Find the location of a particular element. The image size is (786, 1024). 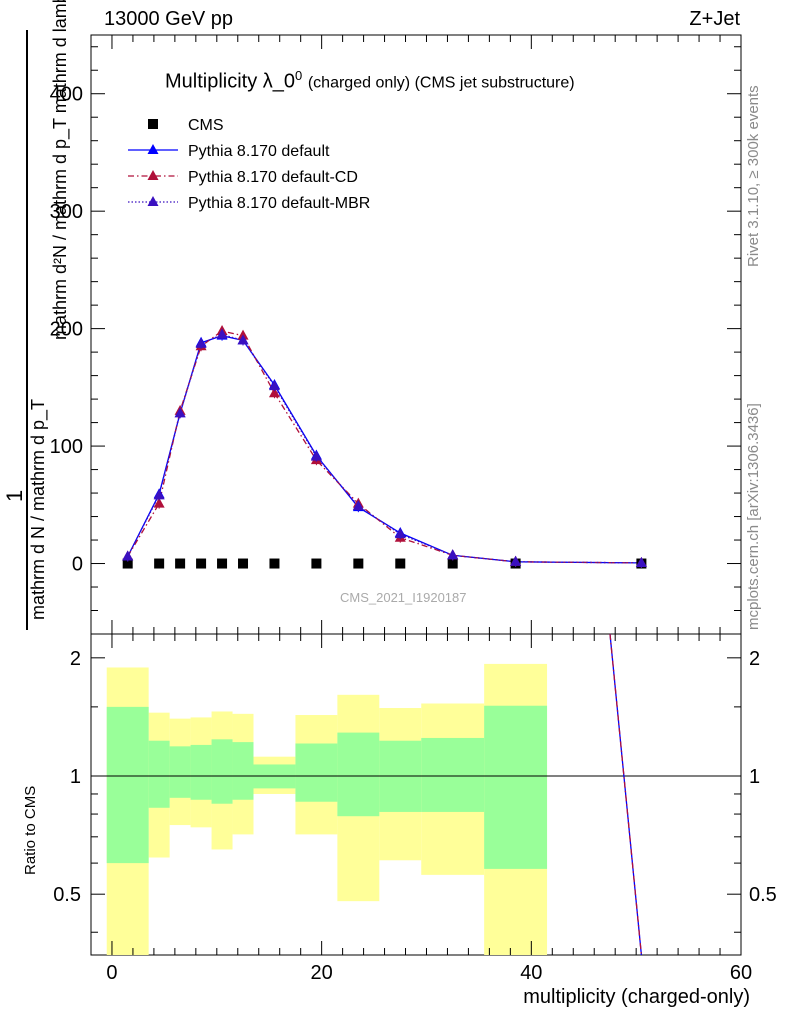

x-tick-label: 0 is located at coordinates (111, 973).